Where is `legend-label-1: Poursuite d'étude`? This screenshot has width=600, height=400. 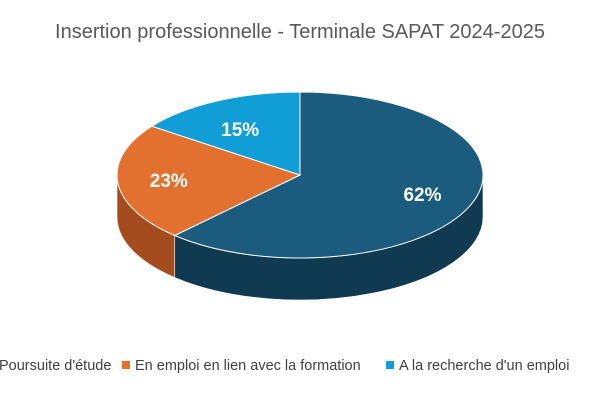
legend-label-1: Poursuite d'étude is located at coordinates (55, 366).